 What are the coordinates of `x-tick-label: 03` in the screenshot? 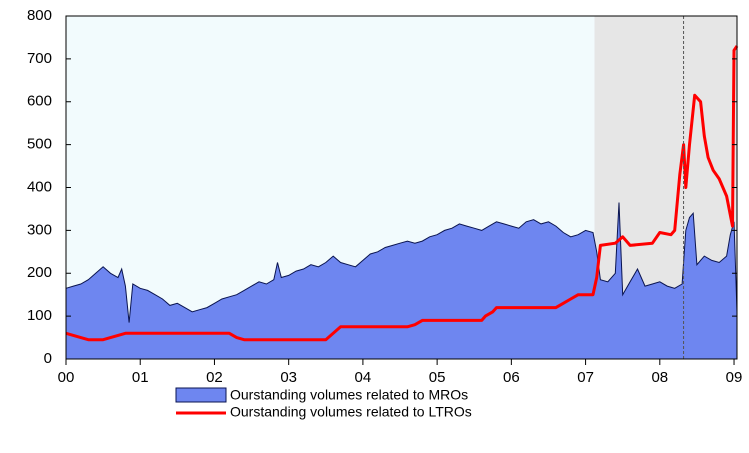 It's located at (288, 377).